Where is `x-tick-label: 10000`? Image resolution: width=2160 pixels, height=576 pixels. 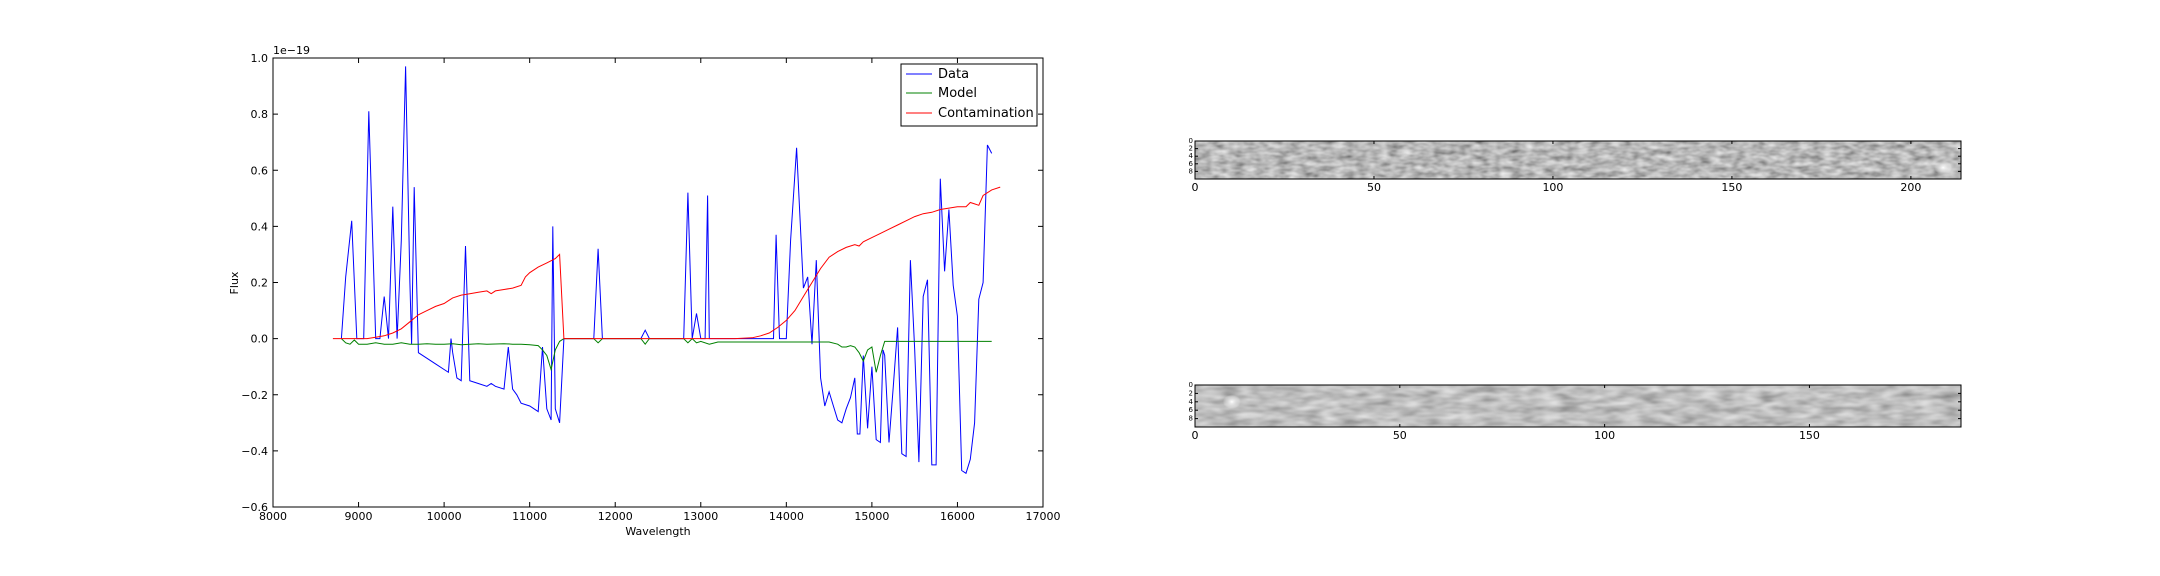
x-tick-label: 10000 is located at coordinates (444, 516).